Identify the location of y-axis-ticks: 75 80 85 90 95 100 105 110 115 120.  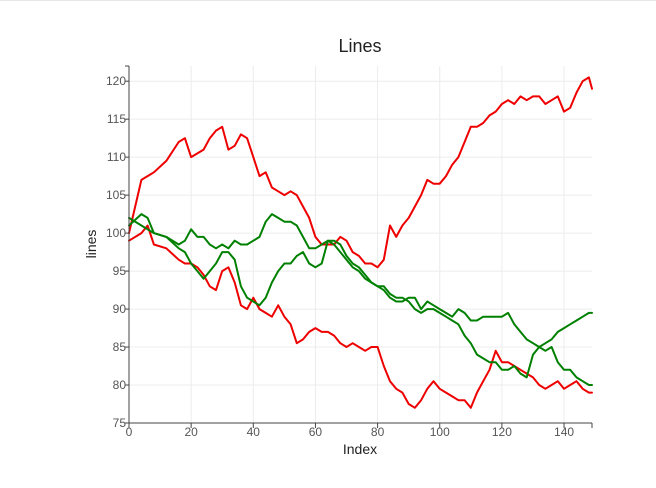
(117, 247).